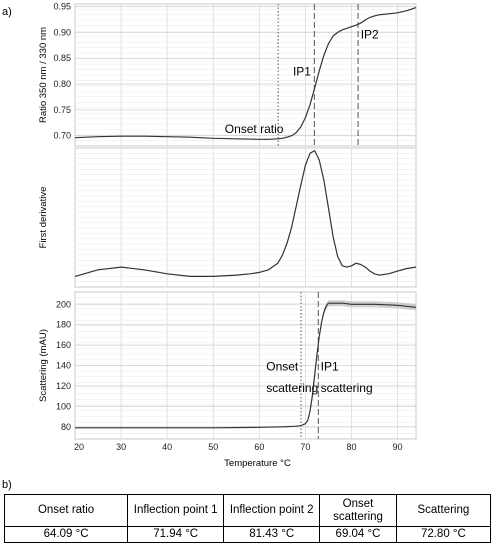 The image size is (491, 550). I want to click on annotation-label: IP2, so click(370, 35).